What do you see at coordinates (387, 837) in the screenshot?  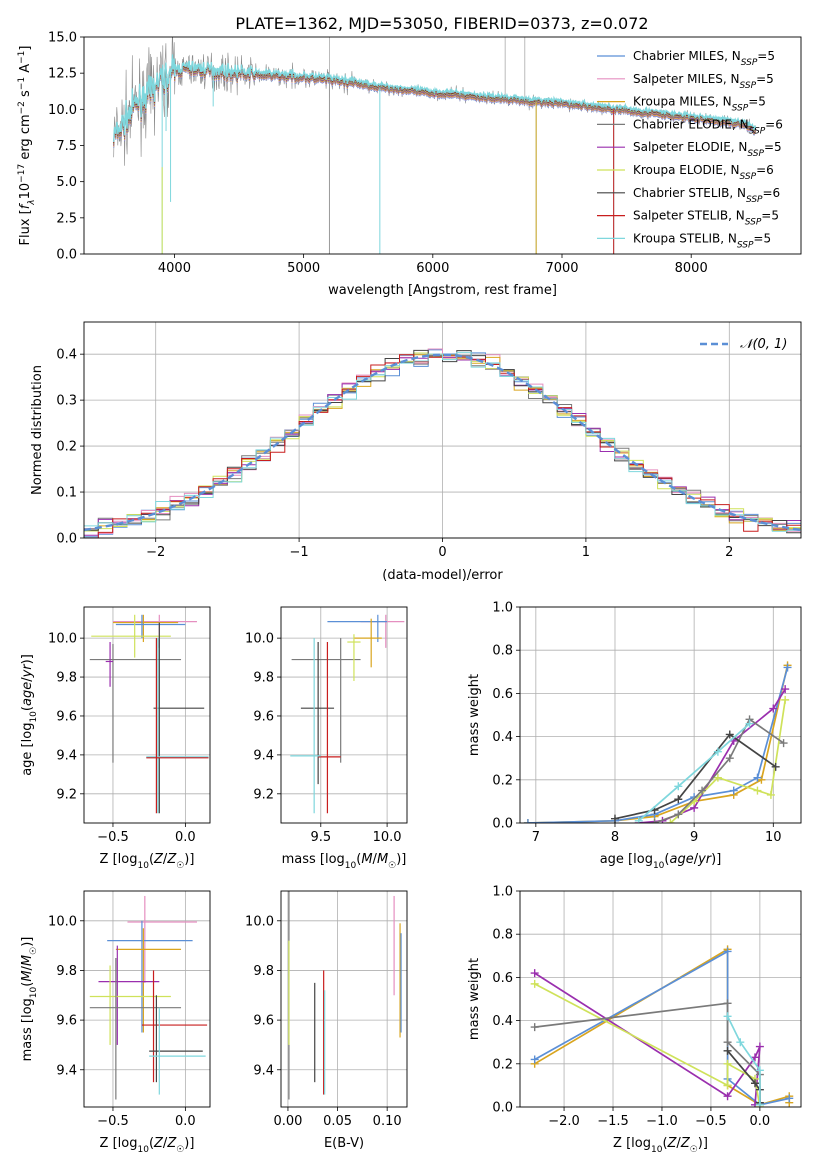 I see `x-tick-label: 10.0` at bounding box center [387, 837].